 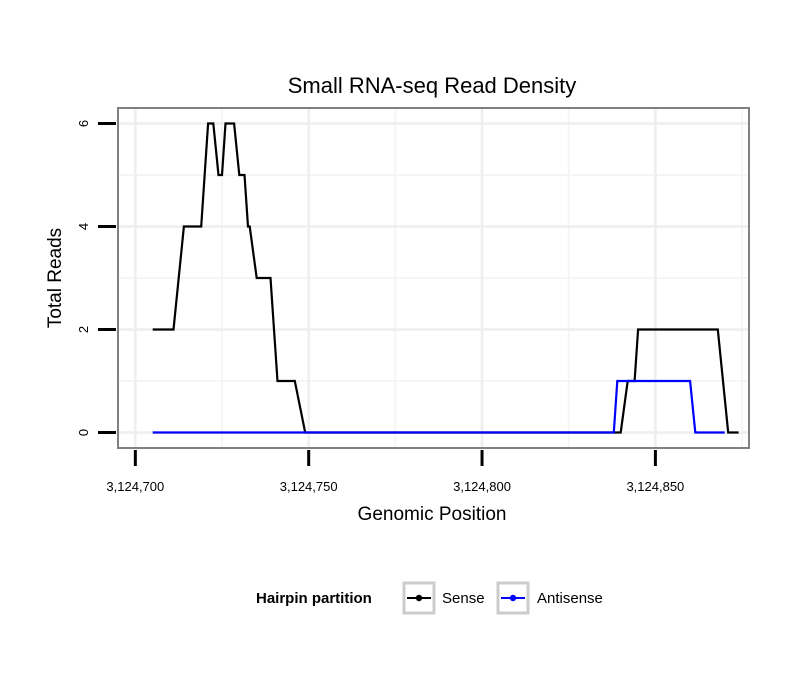 What do you see at coordinates (314, 598) in the screenshot?
I see `legend-title: Hairpin partition` at bounding box center [314, 598].